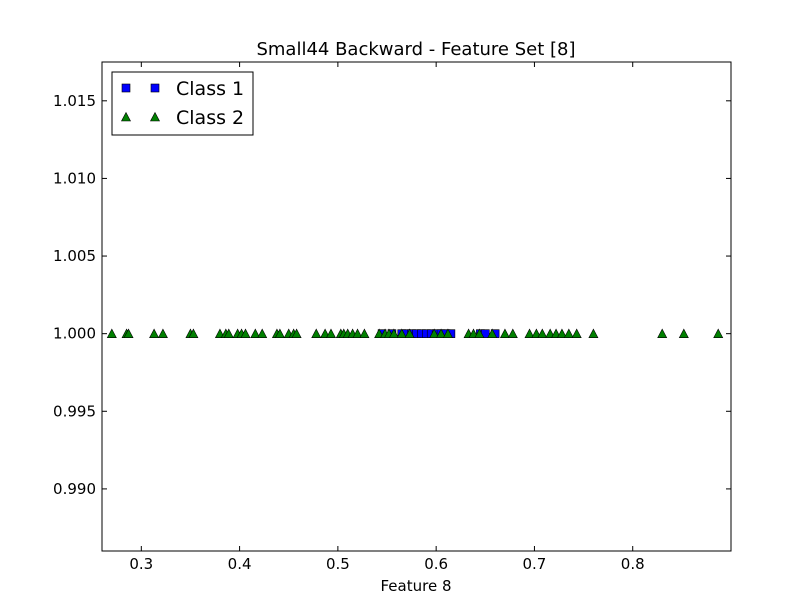 The height and width of the screenshot is (612, 812). I want to click on x-tick-label: 0.6, so click(436, 564).